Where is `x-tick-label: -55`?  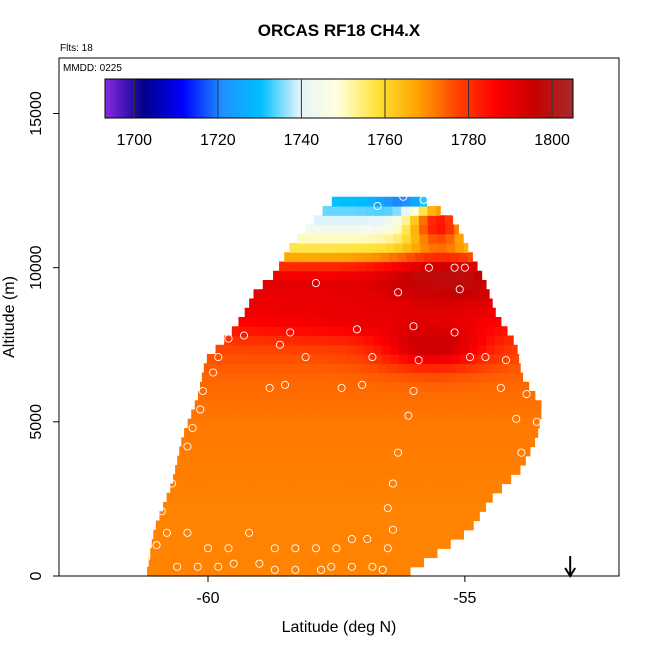 x-tick-label: -55 is located at coordinates (464, 598).